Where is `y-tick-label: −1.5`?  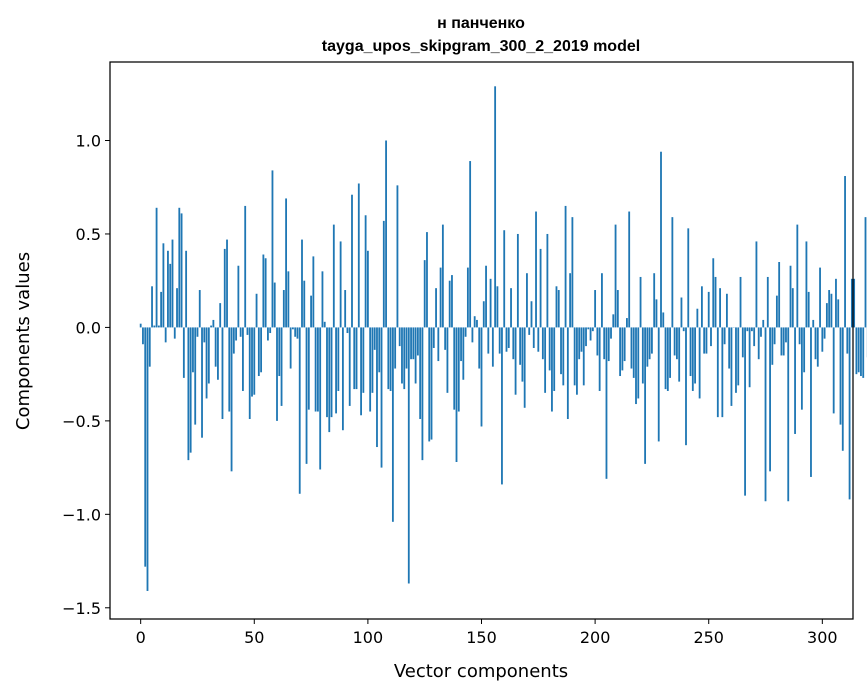
y-tick-label: −1.5 is located at coordinates (81, 608).